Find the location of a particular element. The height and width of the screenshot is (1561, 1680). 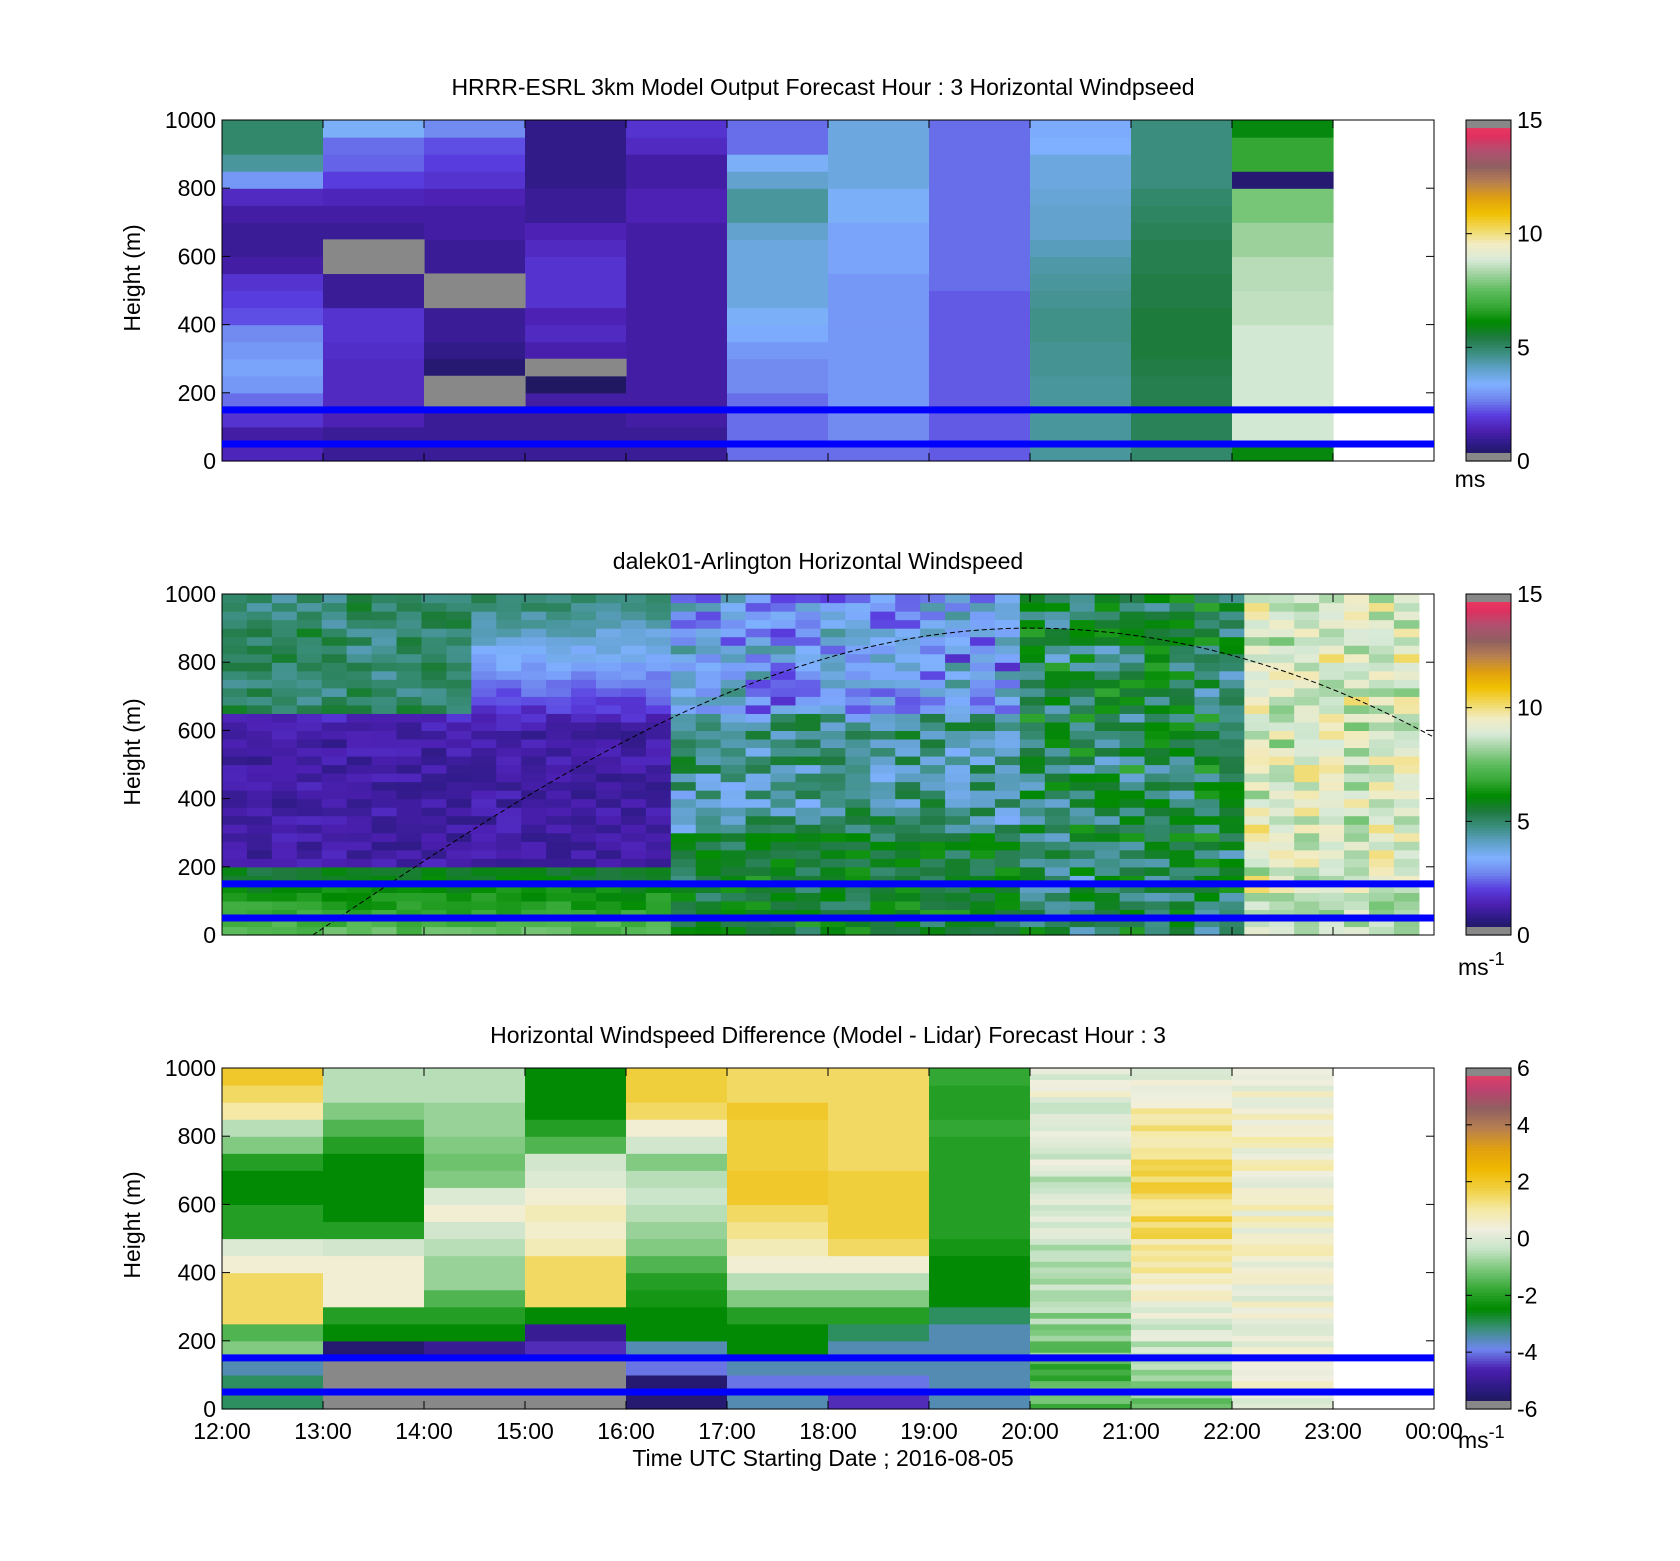

colorbar-tick-label: 15 is located at coordinates (1530, 120).